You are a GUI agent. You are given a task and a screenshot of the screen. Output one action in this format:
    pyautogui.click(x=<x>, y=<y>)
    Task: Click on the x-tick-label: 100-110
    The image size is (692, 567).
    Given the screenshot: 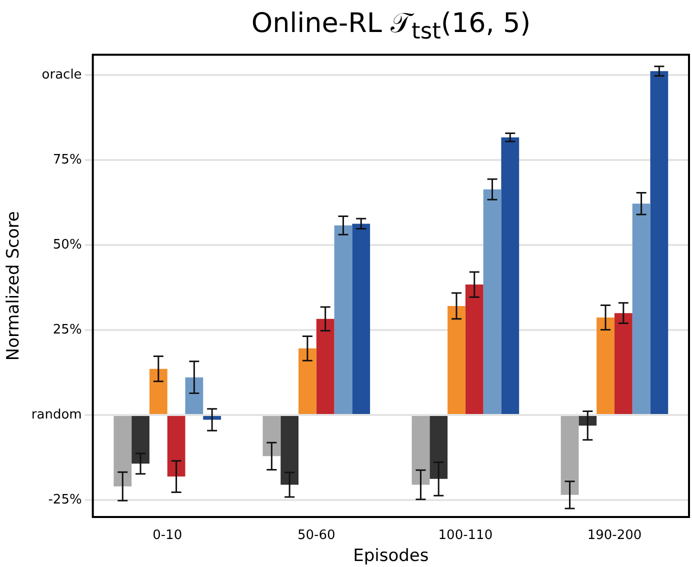 What is the action you would take?
    pyautogui.click(x=465, y=536)
    